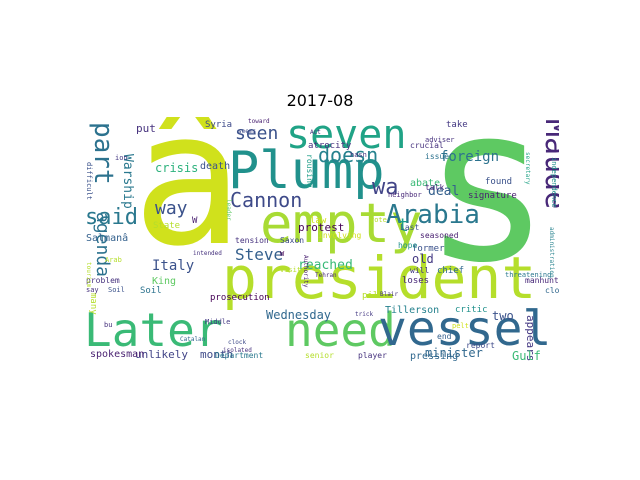 The width and height of the screenshot is (640, 480). Describe the element at coordinates (440, 140) in the screenshot. I see `word-adviser: adviser` at that location.